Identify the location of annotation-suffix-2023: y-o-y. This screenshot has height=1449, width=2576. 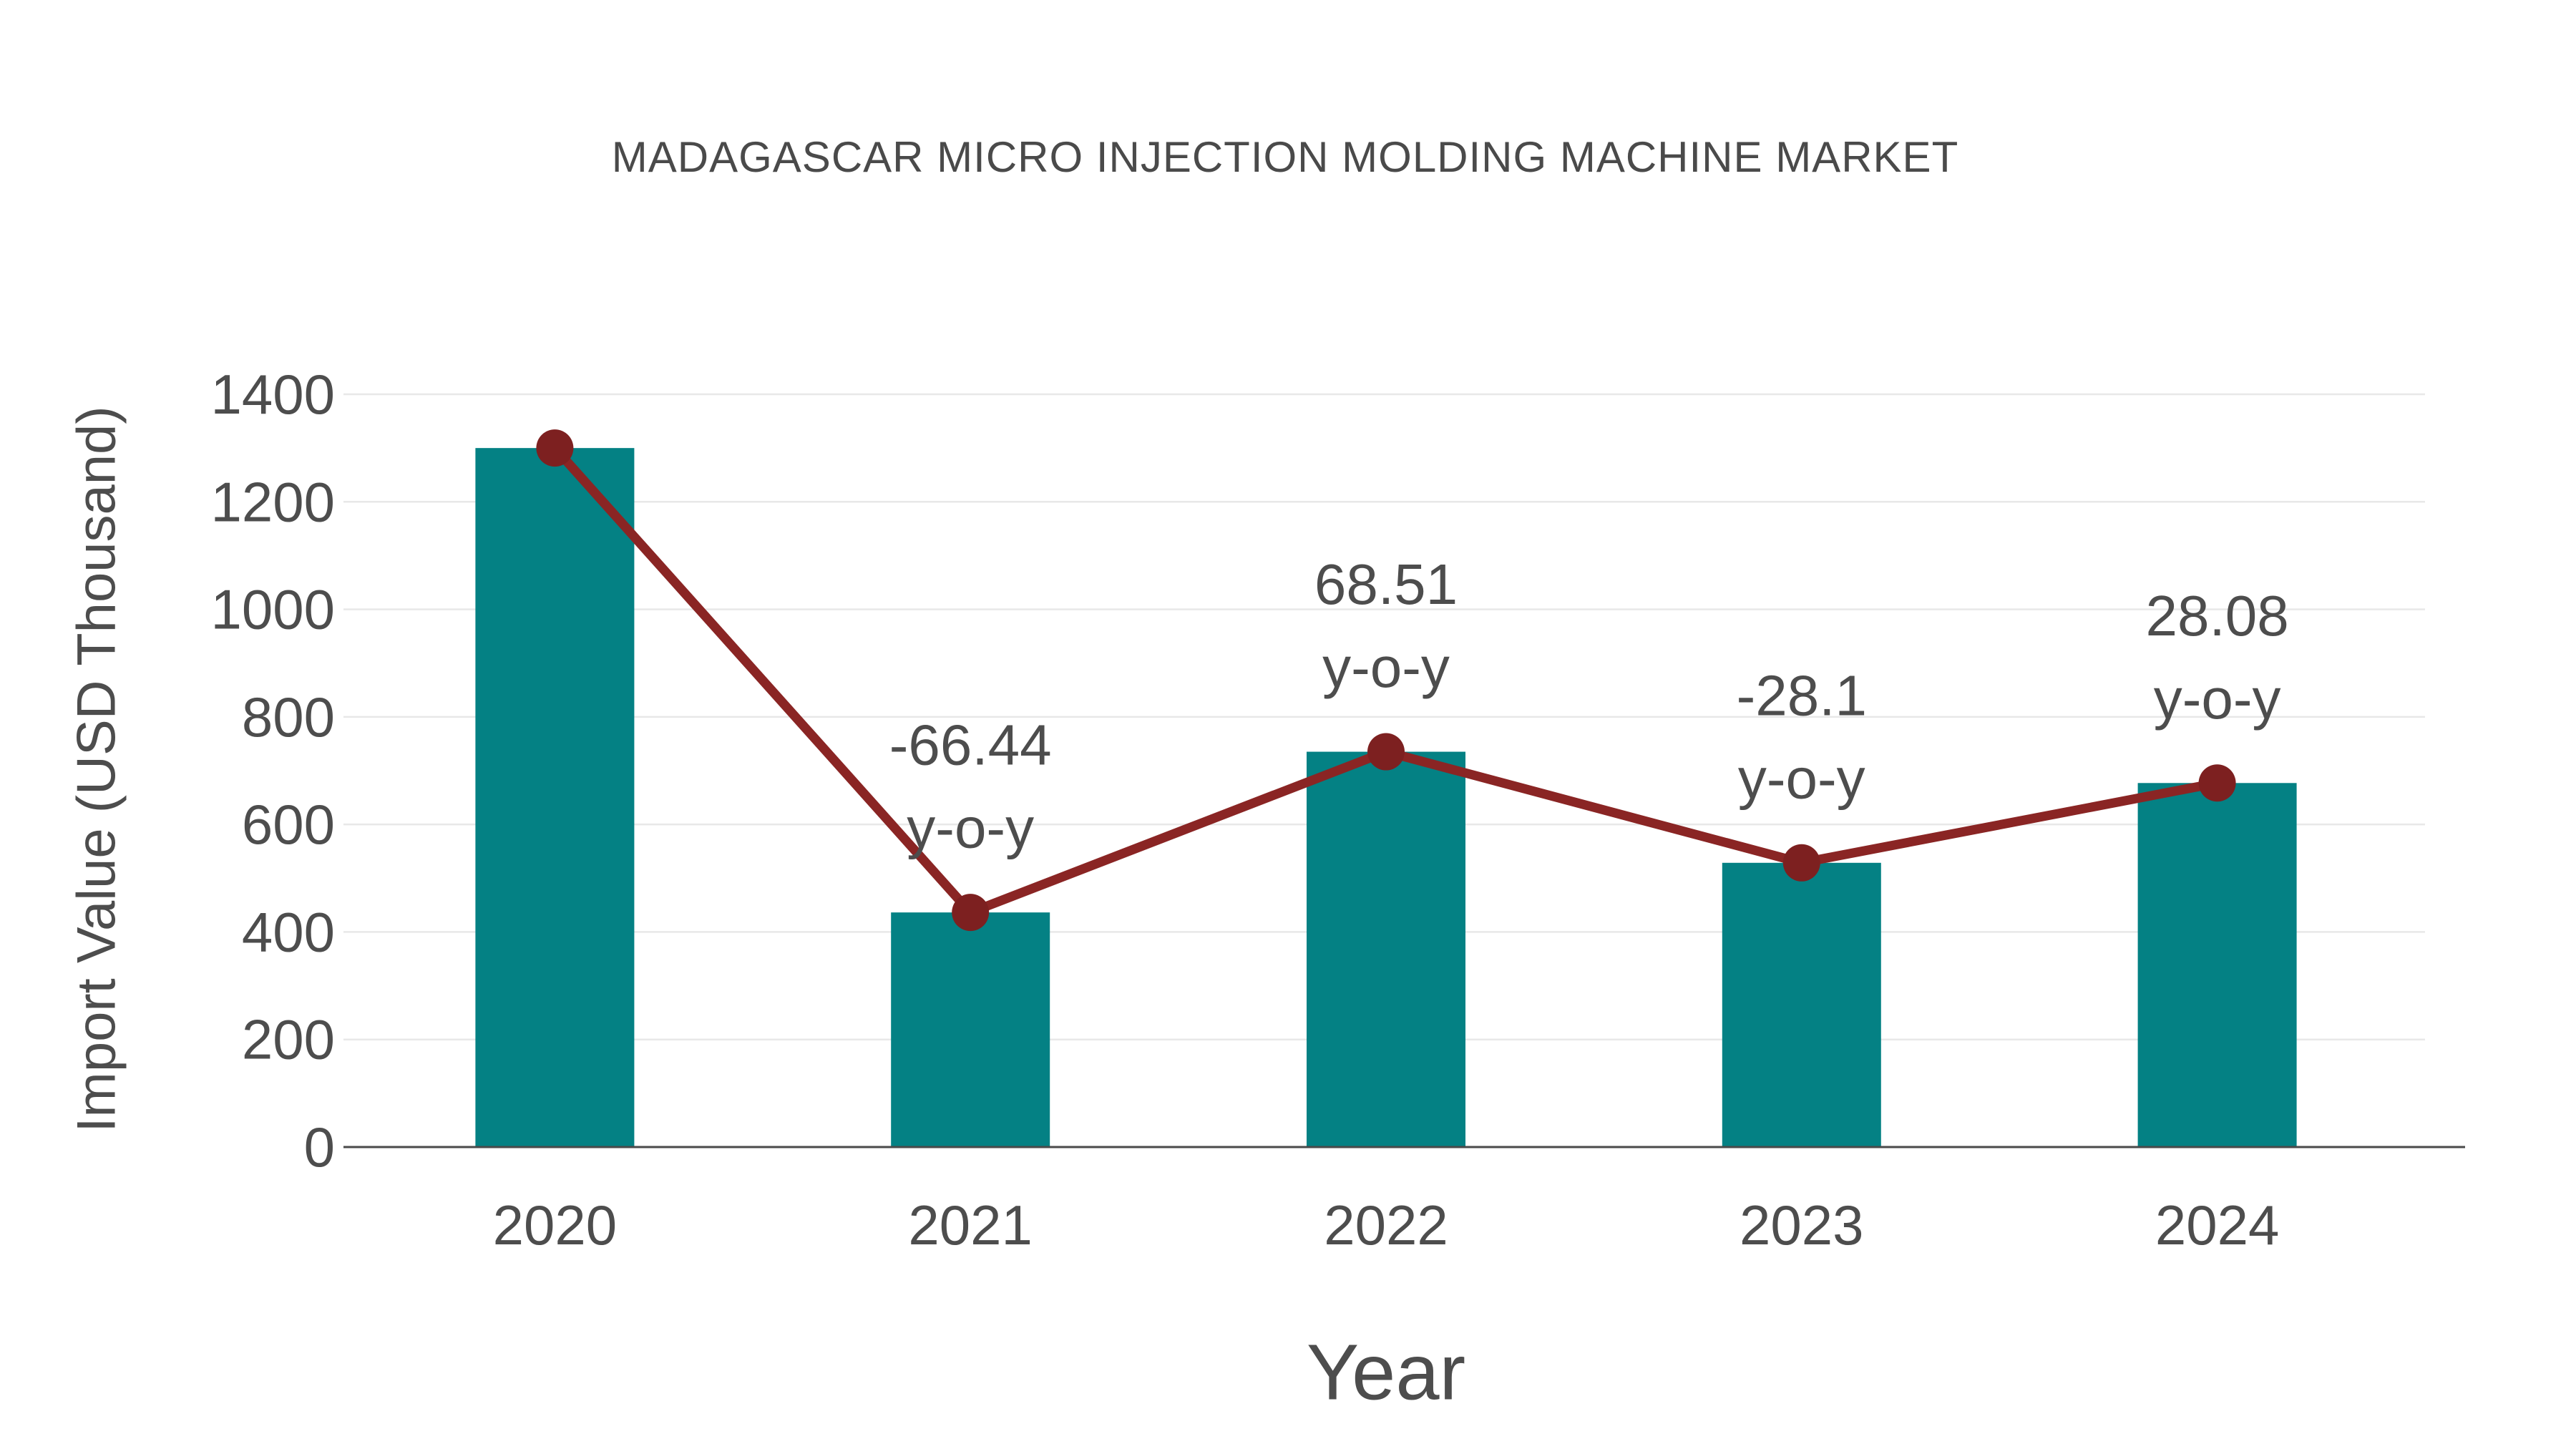
(1801, 778).